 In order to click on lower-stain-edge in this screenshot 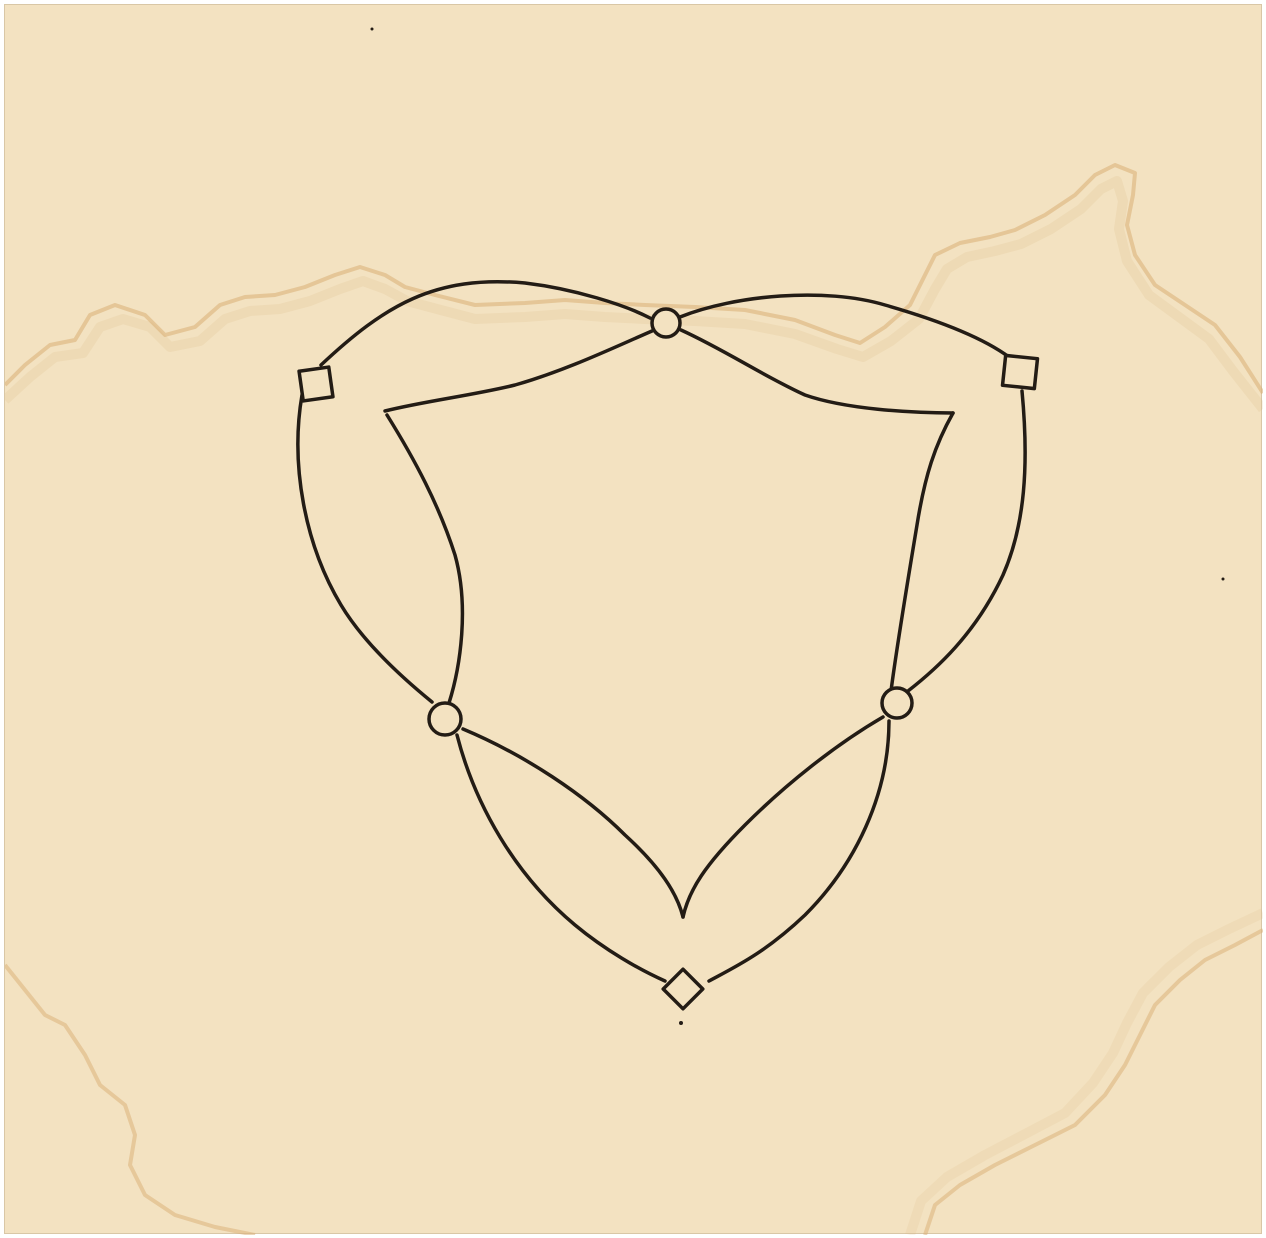, I will do `click(130, 1099)`.